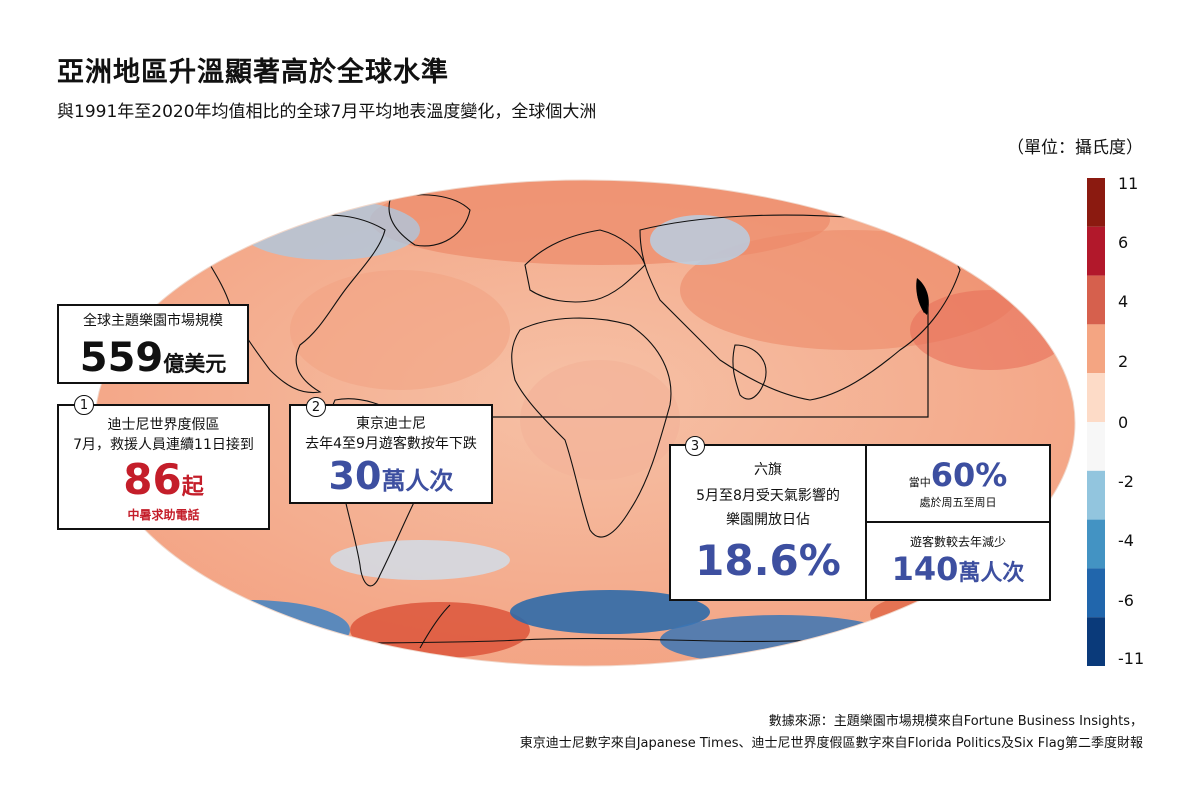 The height and width of the screenshot is (800, 1200). Describe the element at coordinates (749, 372) in the screenshot. I see `india-outline` at that location.